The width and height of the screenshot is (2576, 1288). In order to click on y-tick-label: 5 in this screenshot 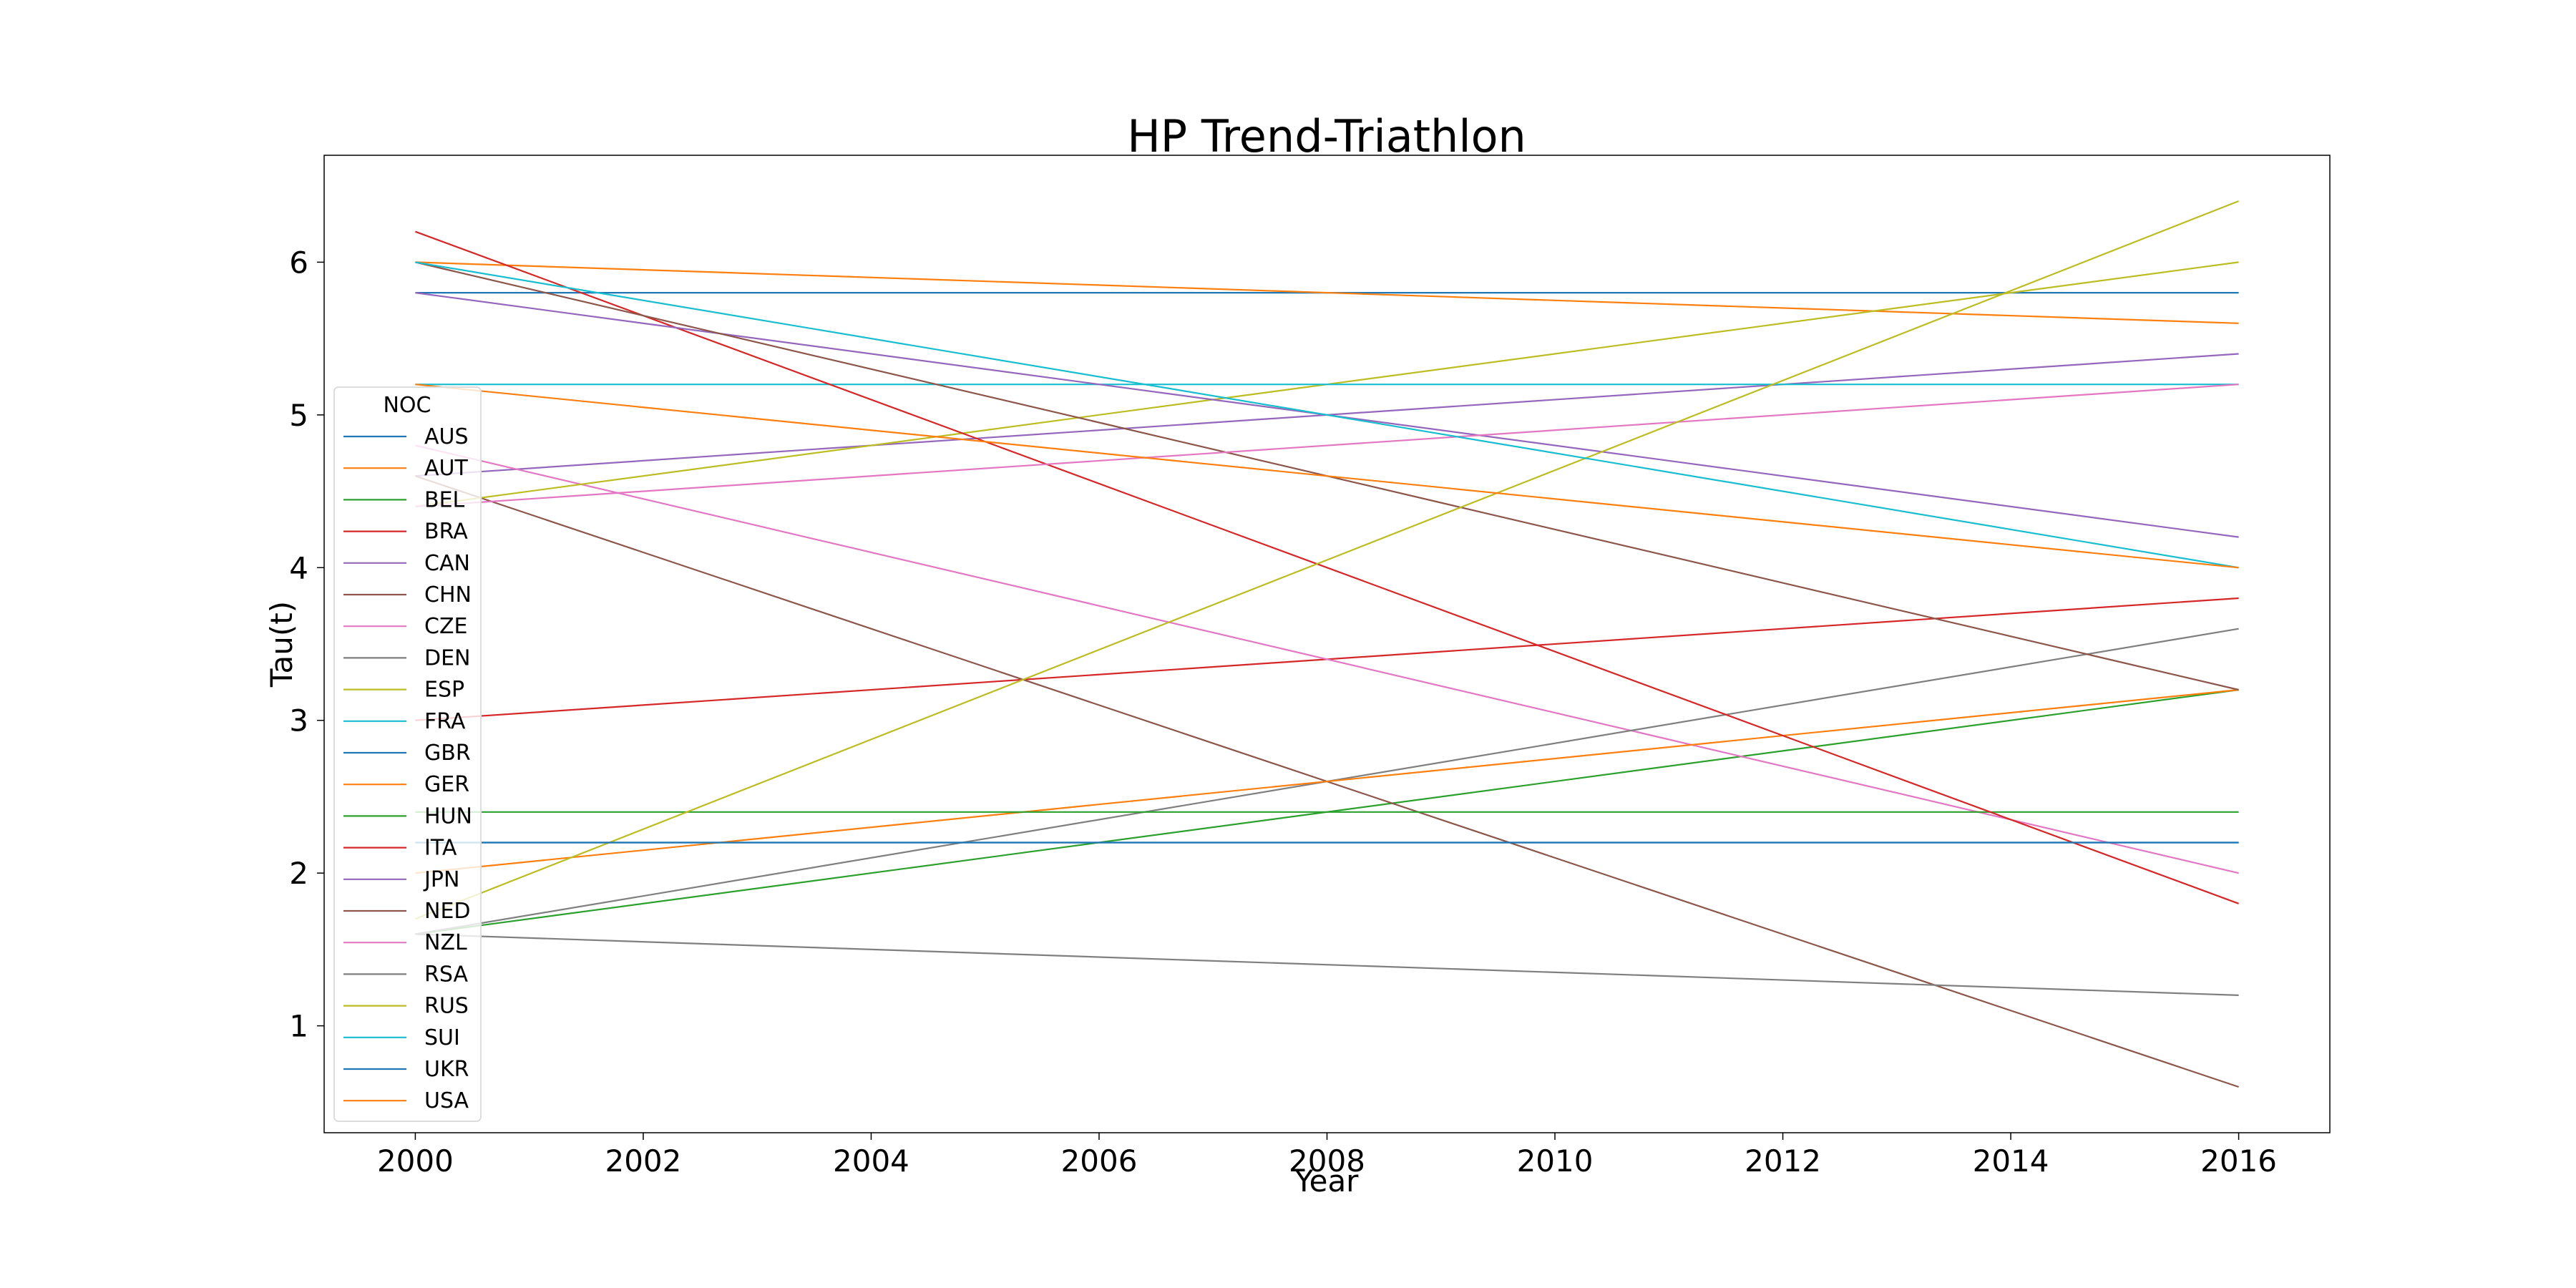, I will do `click(298, 415)`.